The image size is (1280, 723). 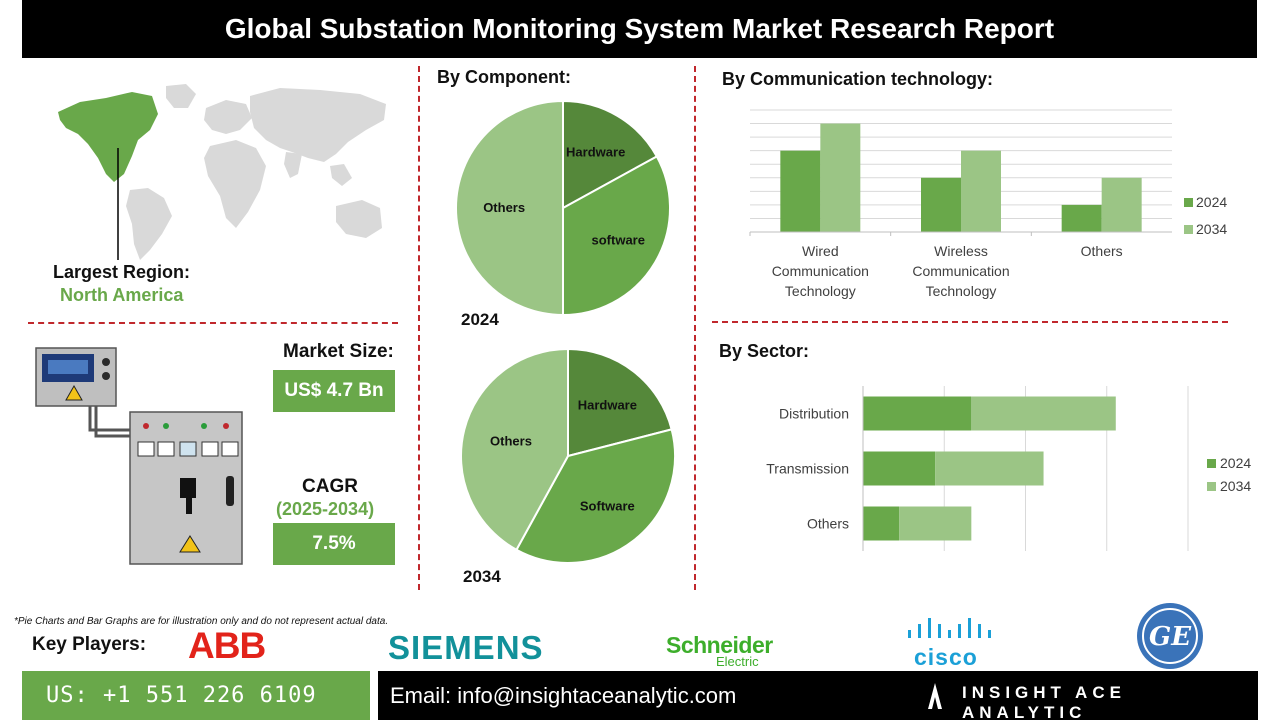 What do you see at coordinates (181, 695) in the screenshot?
I see `phone-number: US: +1 551 226 6109` at bounding box center [181, 695].